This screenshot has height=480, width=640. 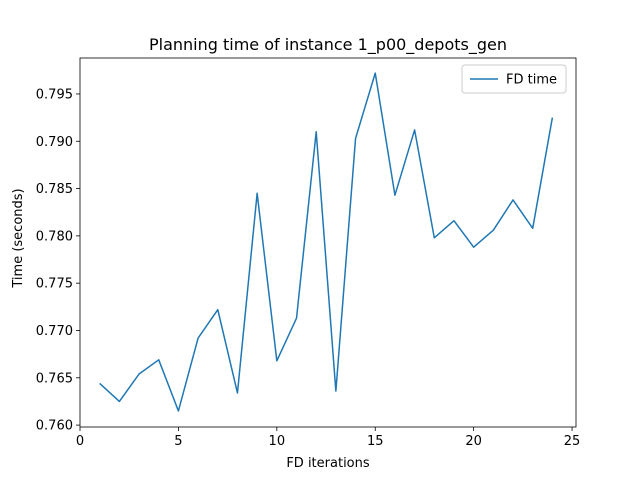 What do you see at coordinates (375, 441) in the screenshot?
I see `x-tick-label: 15` at bounding box center [375, 441].